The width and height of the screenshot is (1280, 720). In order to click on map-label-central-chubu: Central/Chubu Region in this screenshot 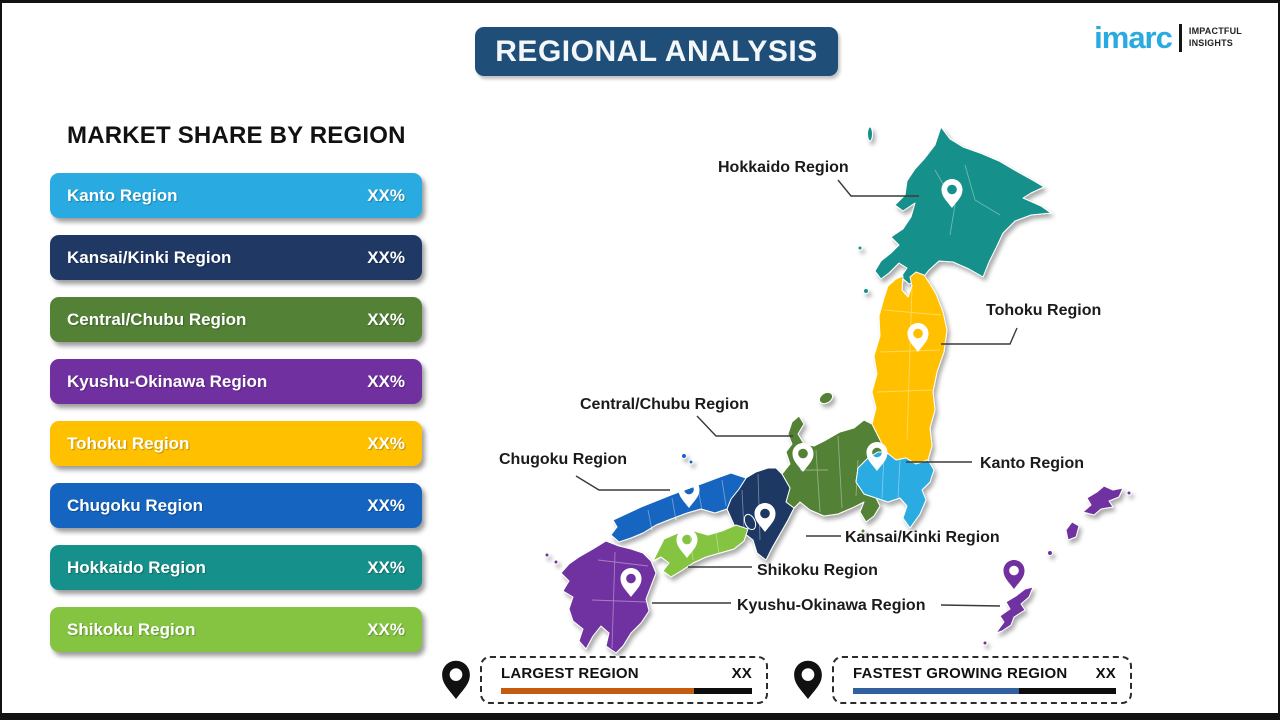, I will do `click(664, 404)`.